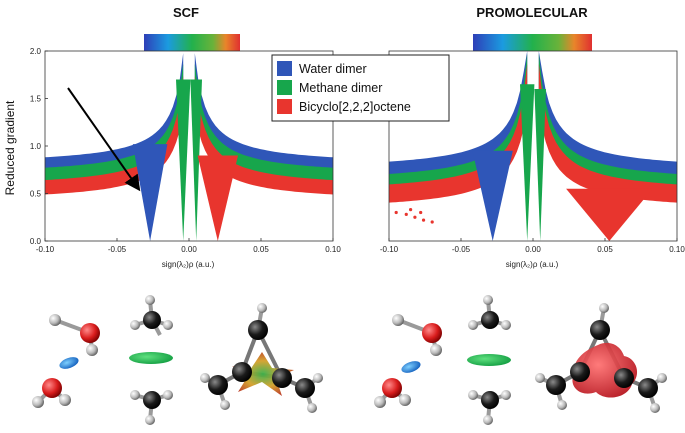  What do you see at coordinates (188, 264) in the screenshot?
I see `x-axis-label-scf: sign(λ₂)ρ (a.u.)` at bounding box center [188, 264].